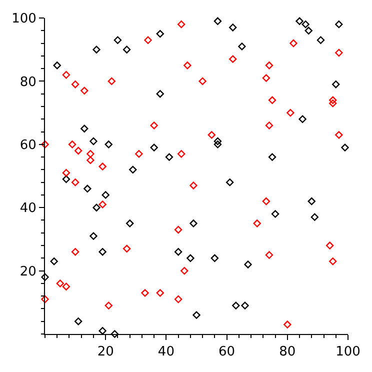 This screenshot has width=372, height=372. Describe the element at coordinates (348, 352) in the screenshot. I see `x-tick-label: 100` at that location.